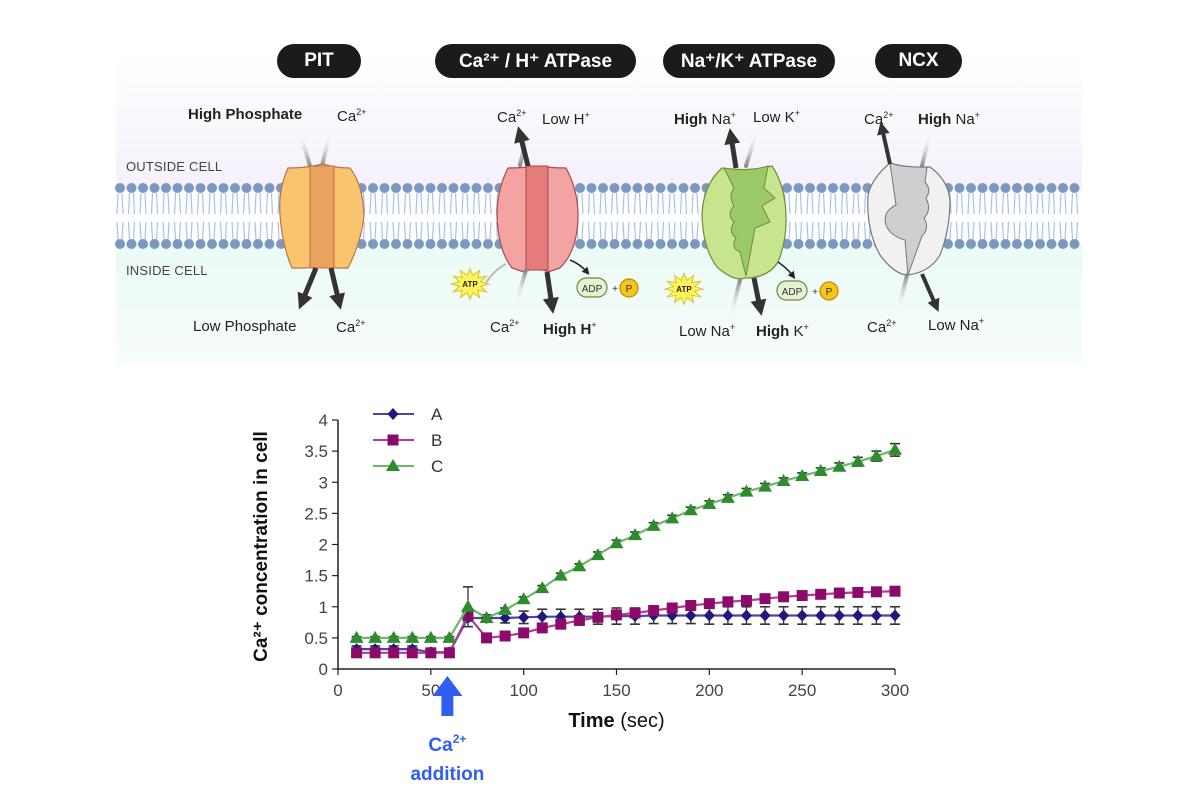 The image size is (1200, 805). What do you see at coordinates (447, 696) in the screenshot?
I see `up-arrow-icon` at bounding box center [447, 696].